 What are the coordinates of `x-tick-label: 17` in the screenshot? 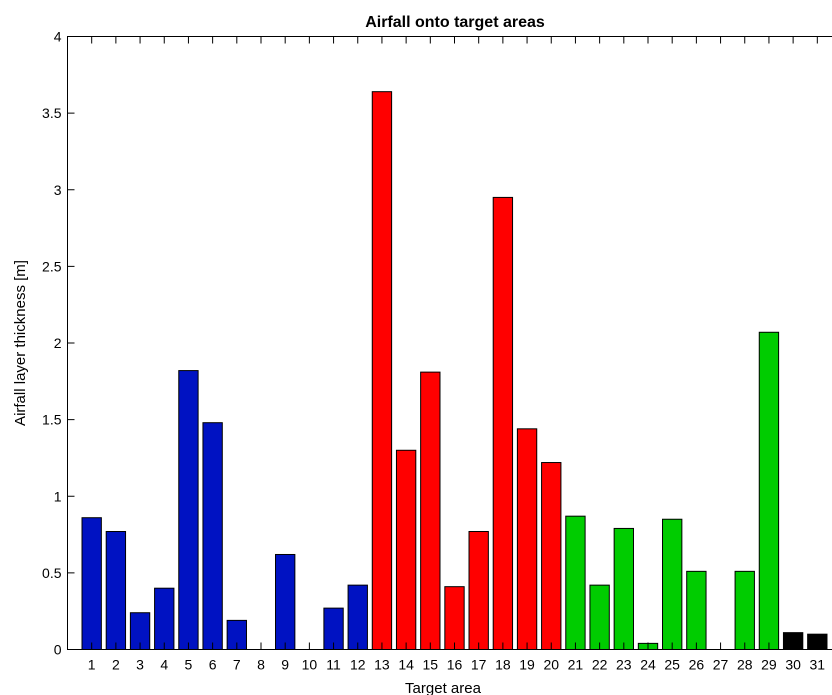 It's located at (479, 665).